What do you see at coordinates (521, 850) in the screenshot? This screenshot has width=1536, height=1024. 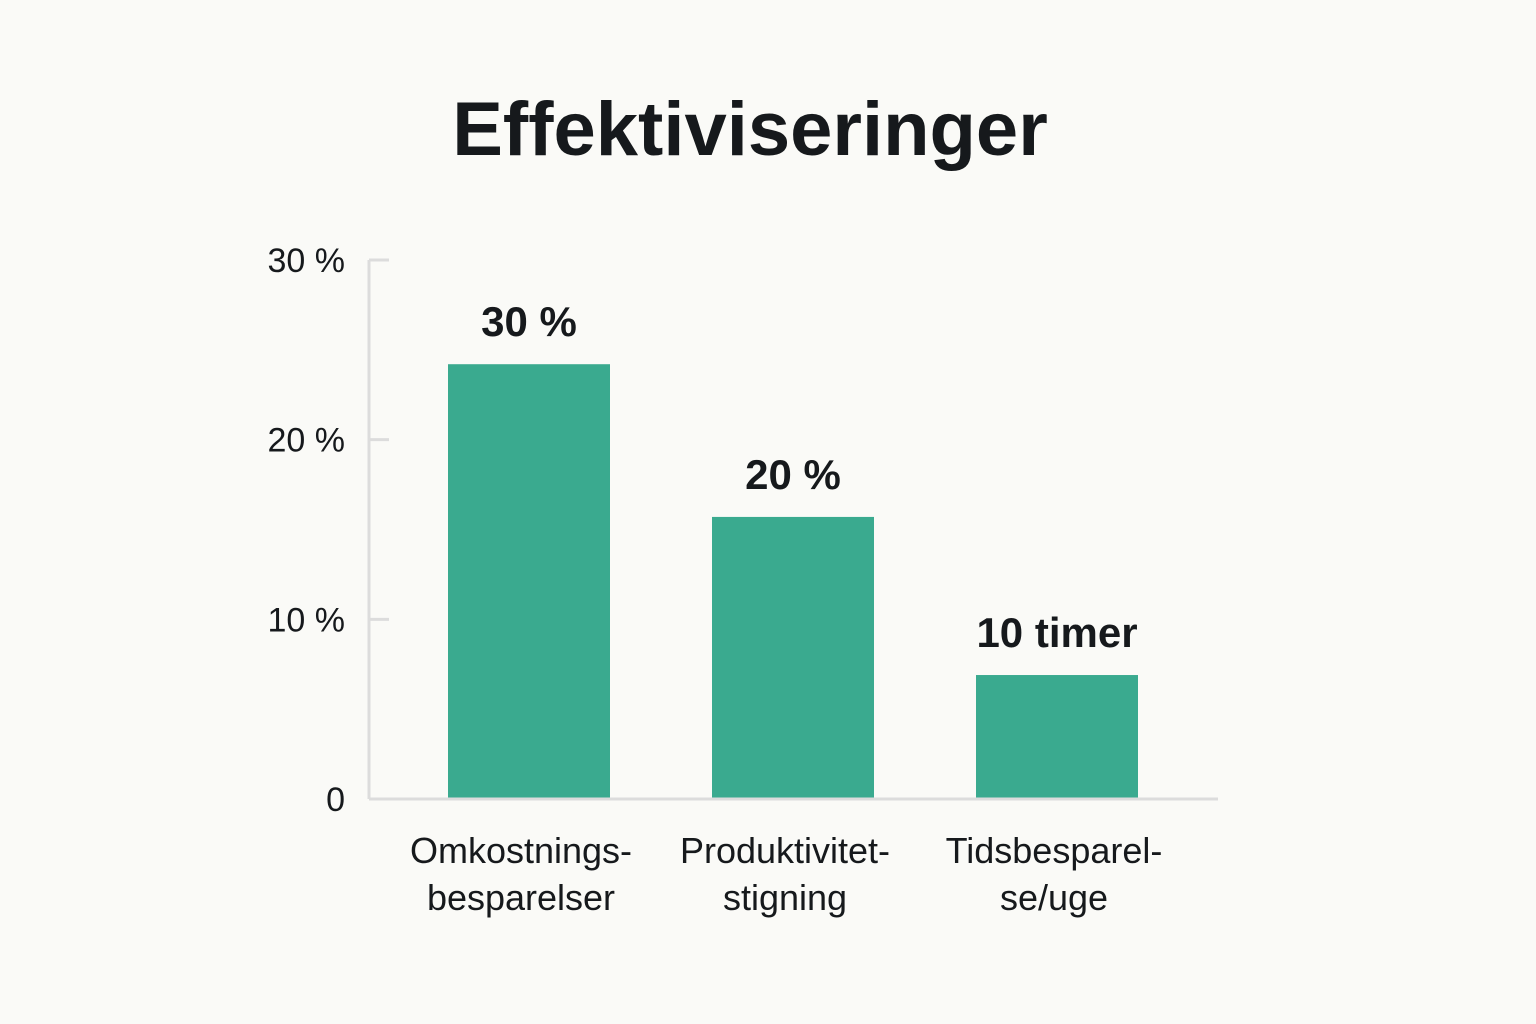 I see `x-category-label: Omkostnings-` at bounding box center [521, 850].